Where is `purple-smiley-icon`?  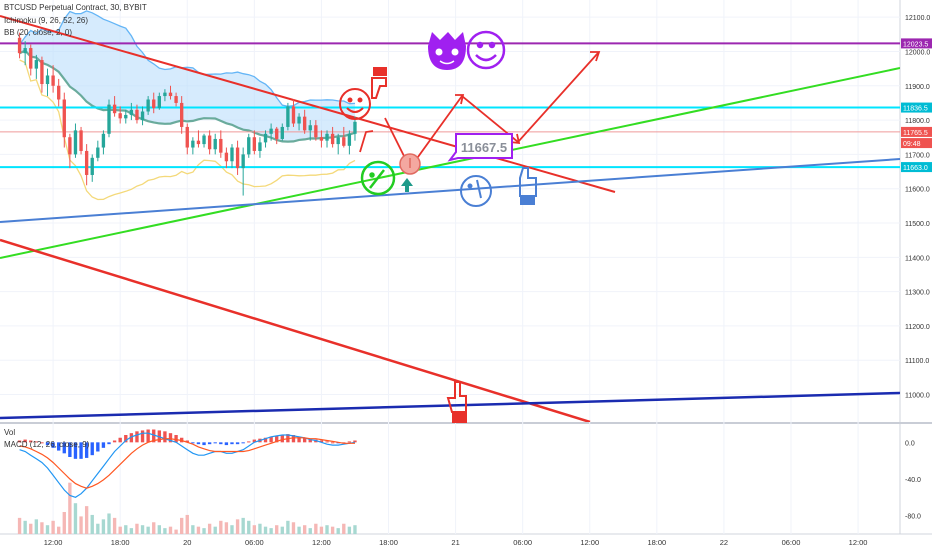
purple-smiley-icon is located at coordinates (486, 50).